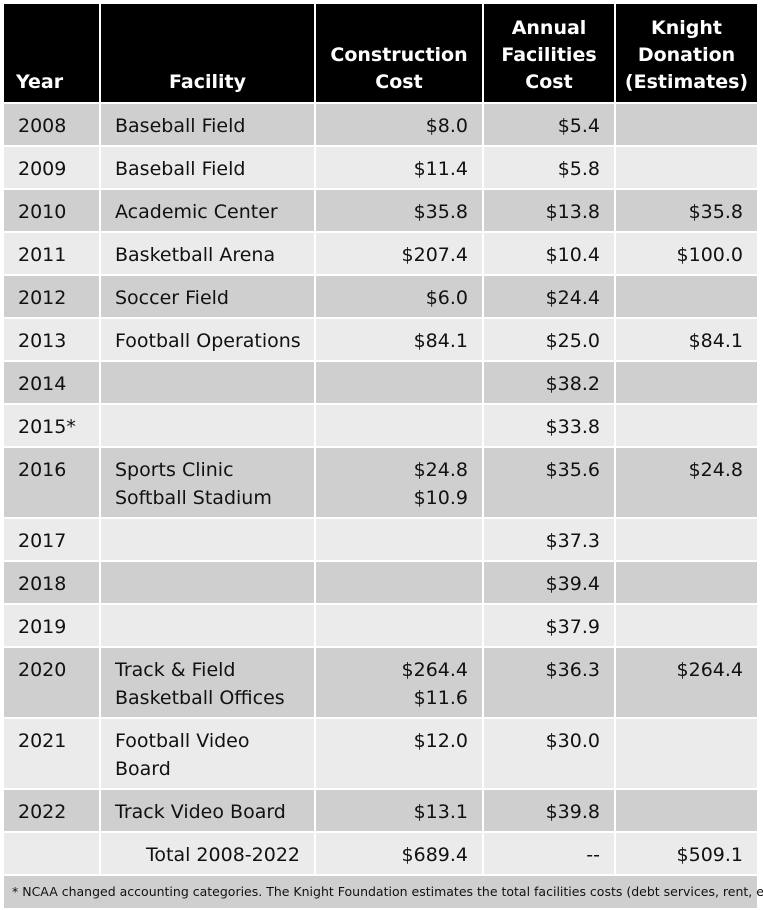 This screenshot has width=763, height=910. What do you see at coordinates (174, 470) in the screenshot?
I see `facility-line: Sports Clinic` at bounding box center [174, 470].